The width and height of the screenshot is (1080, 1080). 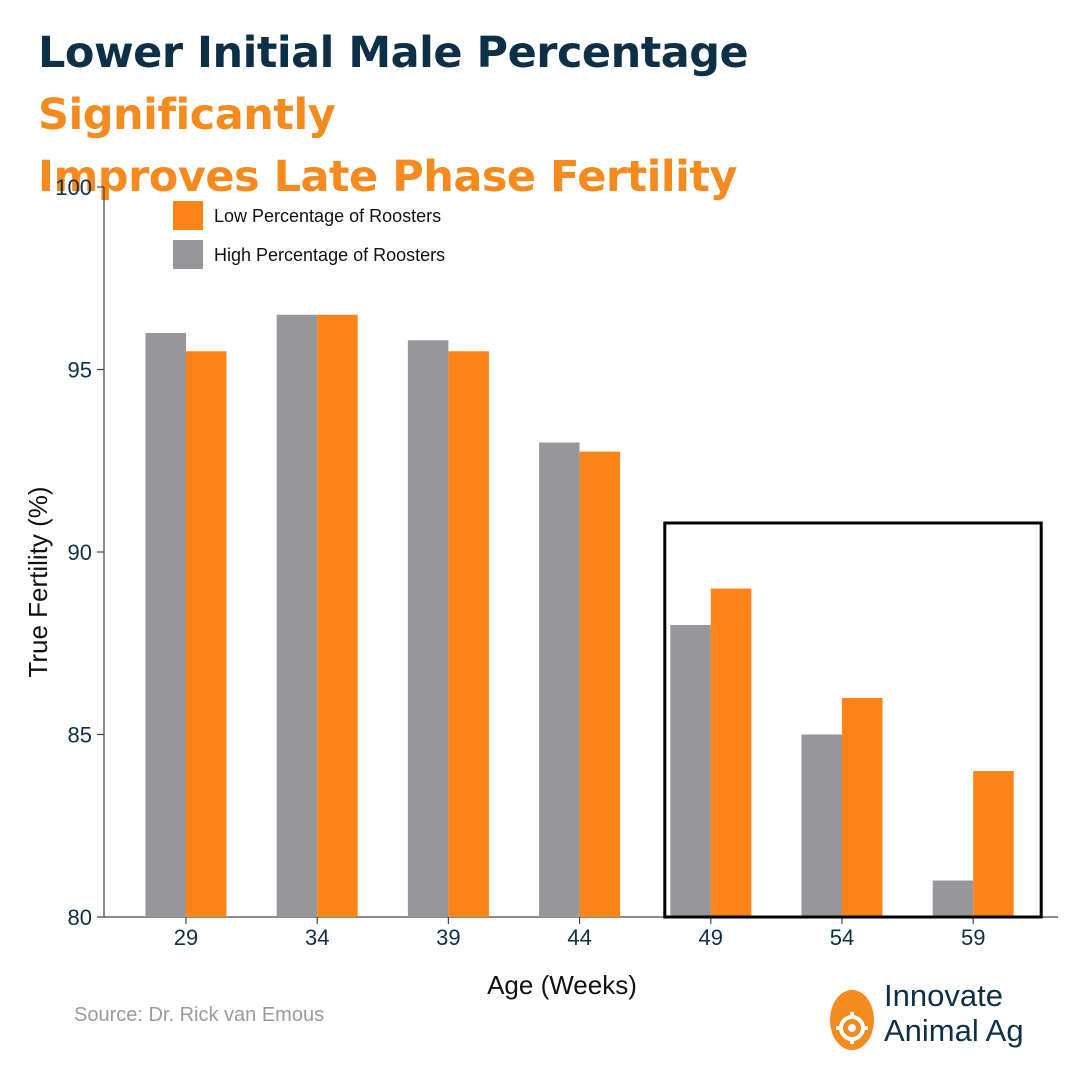 I want to click on brand-logo: Innovate Animal Ag, so click(x=946, y=1016).